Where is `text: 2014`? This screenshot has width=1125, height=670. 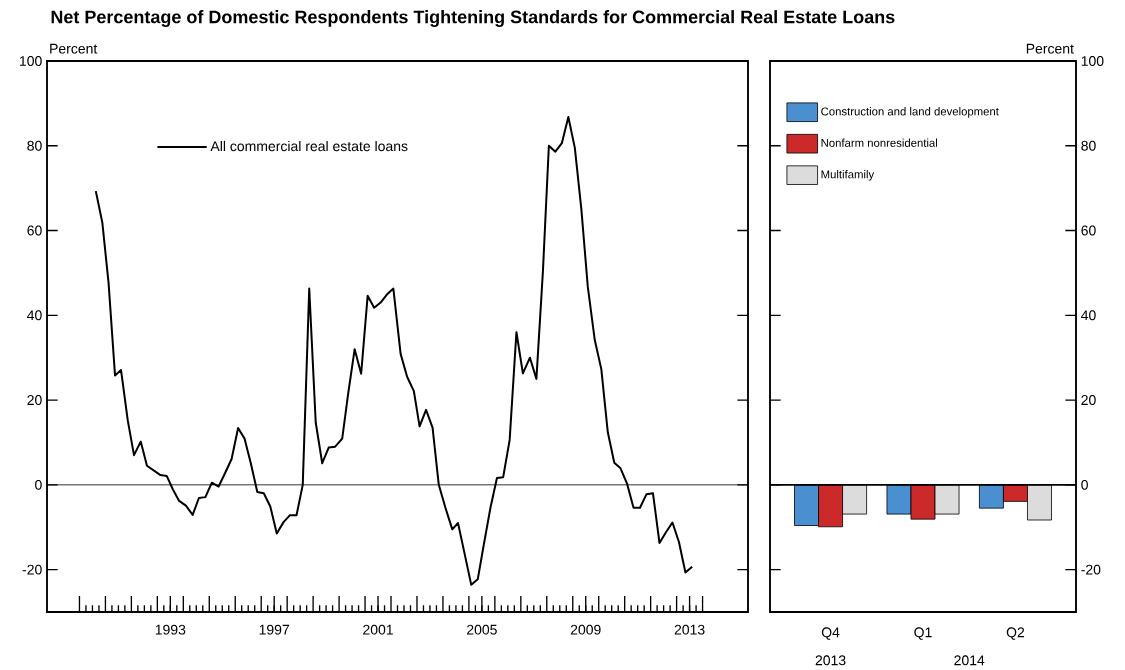 text: 2014 is located at coordinates (969, 660).